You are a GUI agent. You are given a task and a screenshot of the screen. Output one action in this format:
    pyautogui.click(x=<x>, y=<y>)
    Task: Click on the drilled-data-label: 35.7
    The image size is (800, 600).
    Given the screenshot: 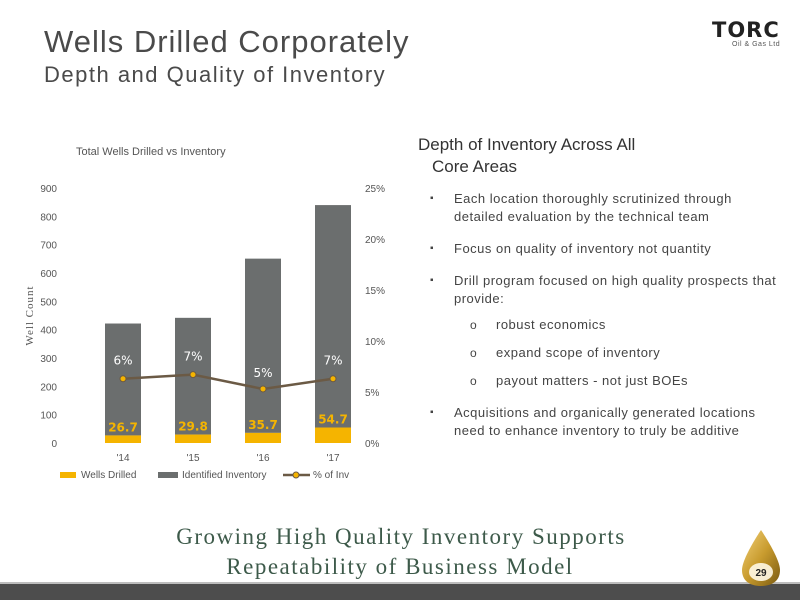 What is the action you would take?
    pyautogui.click(x=263, y=425)
    